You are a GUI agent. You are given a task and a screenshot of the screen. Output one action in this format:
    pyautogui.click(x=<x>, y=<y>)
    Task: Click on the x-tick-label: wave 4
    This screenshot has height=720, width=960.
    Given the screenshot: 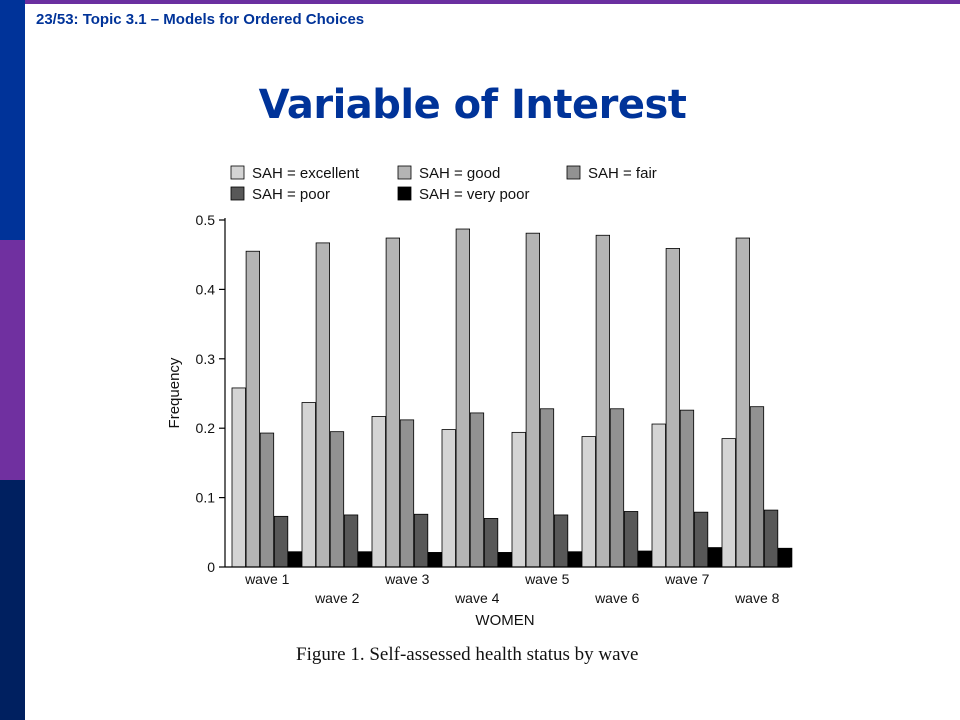 What is the action you would take?
    pyautogui.click(x=477, y=598)
    